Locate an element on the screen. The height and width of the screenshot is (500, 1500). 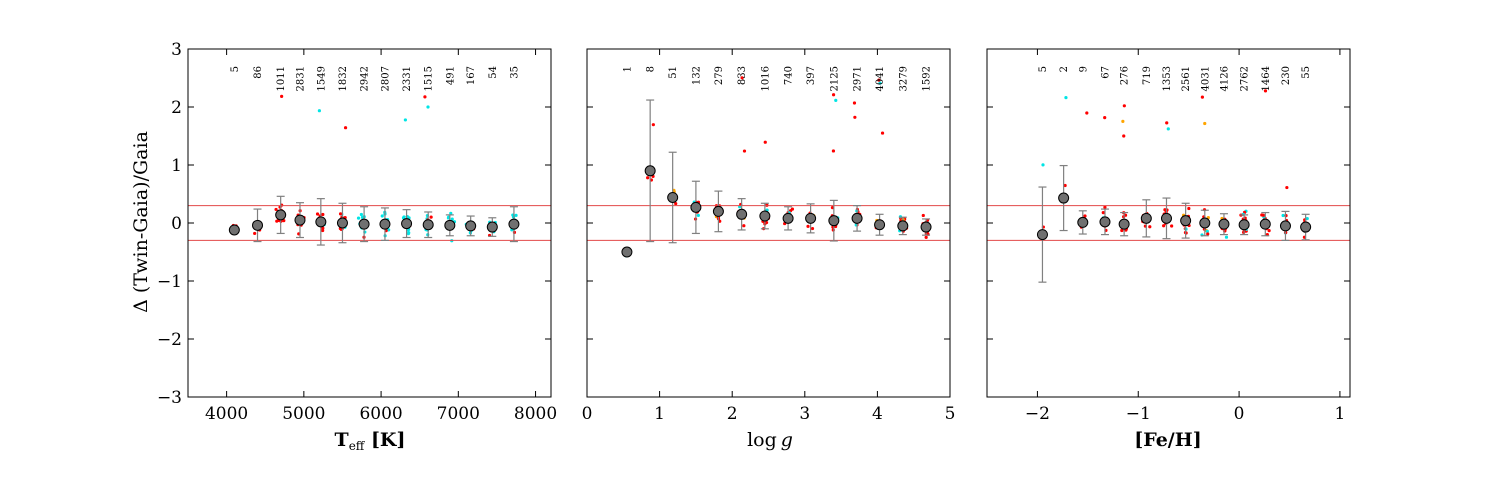
x-tick-label: 5000 is located at coordinates (303, 414).